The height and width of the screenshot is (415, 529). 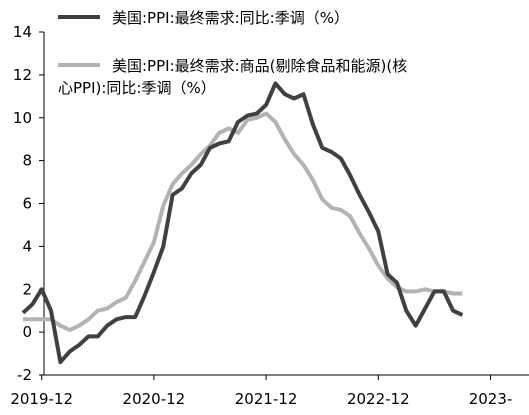 I want to click on y-tick-label: 4, so click(x=27, y=246).